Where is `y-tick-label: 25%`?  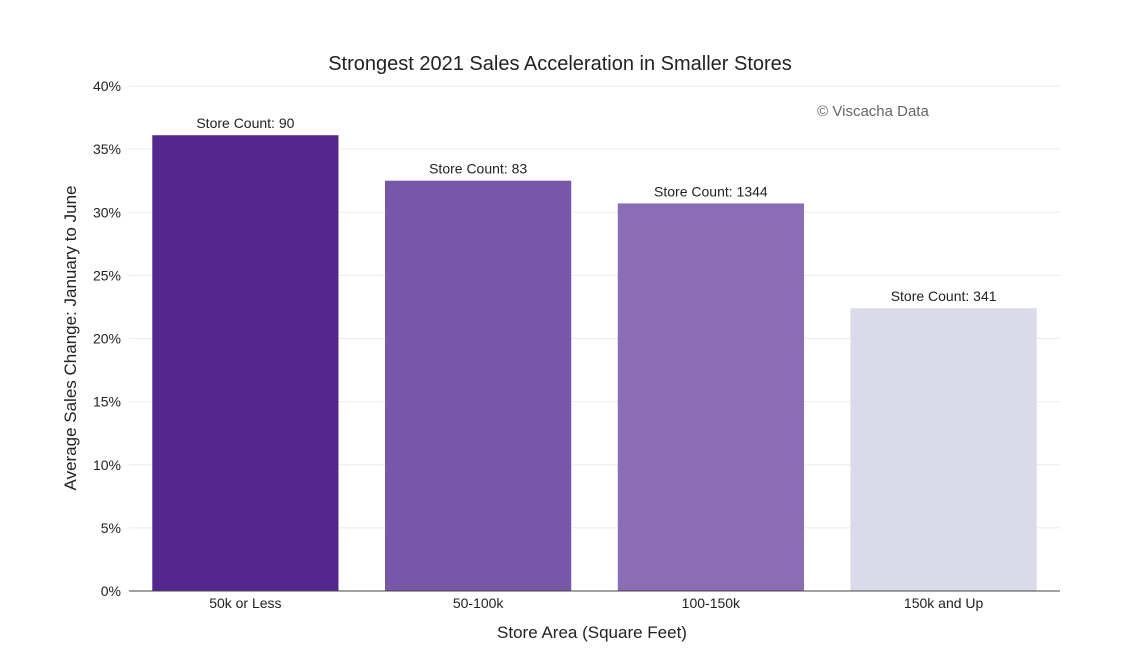
y-tick-label: 25% is located at coordinates (107, 275).